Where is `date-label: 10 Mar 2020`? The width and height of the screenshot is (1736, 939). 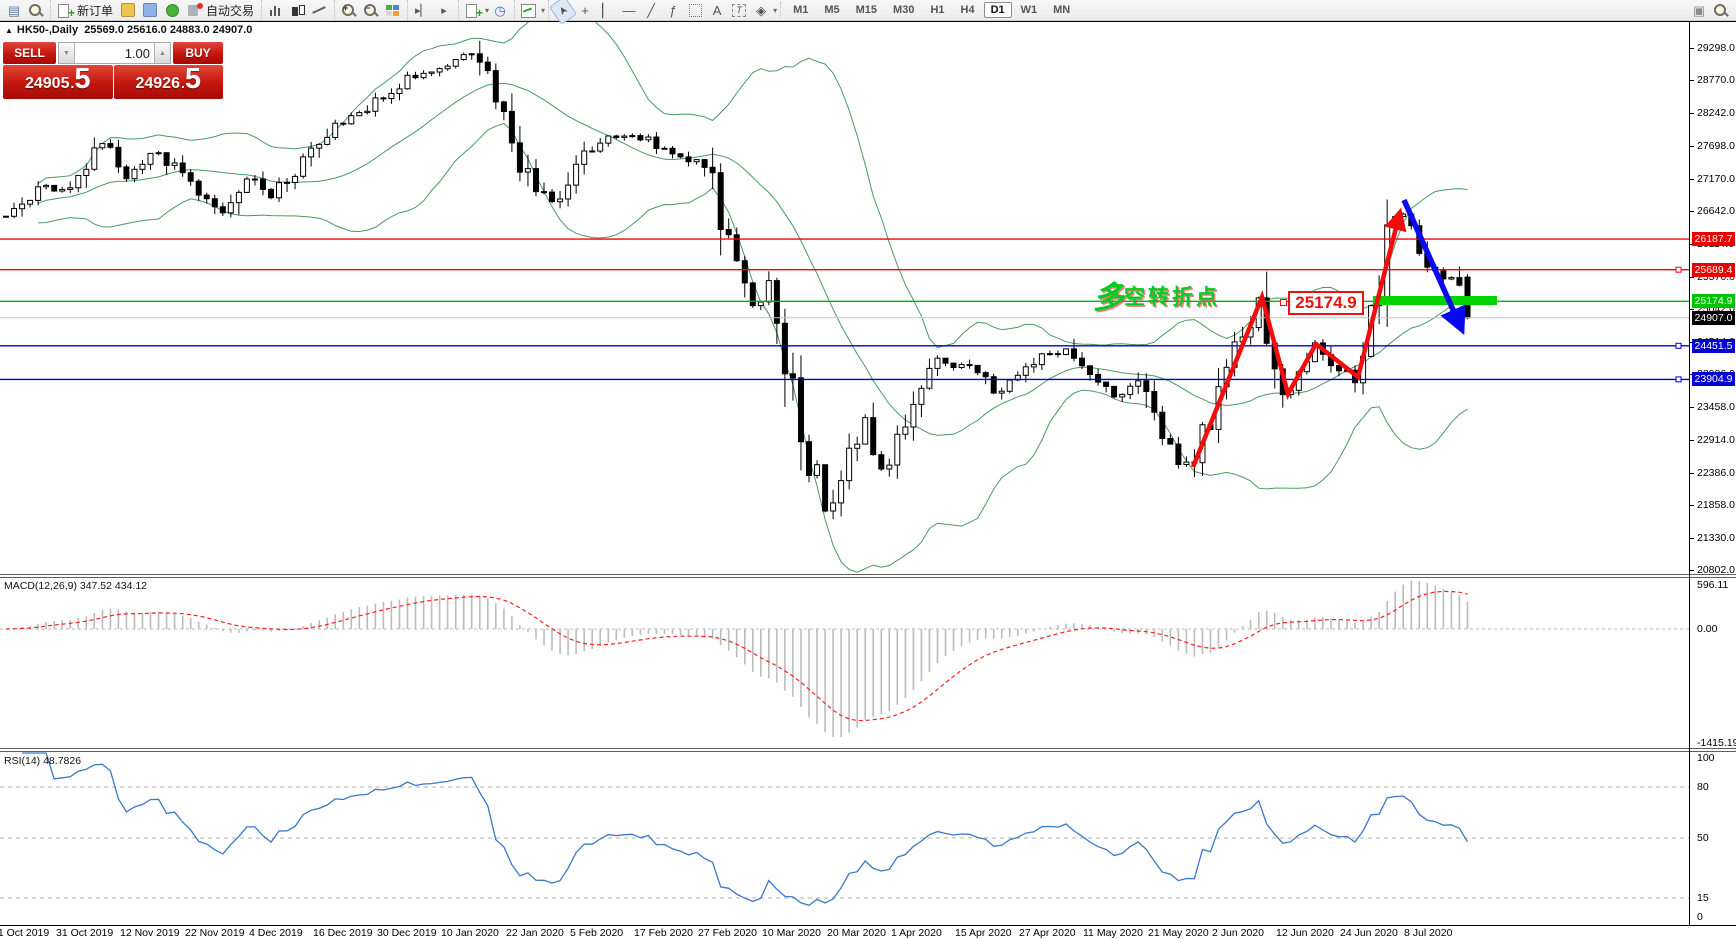 date-label: 10 Mar 2020 is located at coordinates (791, 933).